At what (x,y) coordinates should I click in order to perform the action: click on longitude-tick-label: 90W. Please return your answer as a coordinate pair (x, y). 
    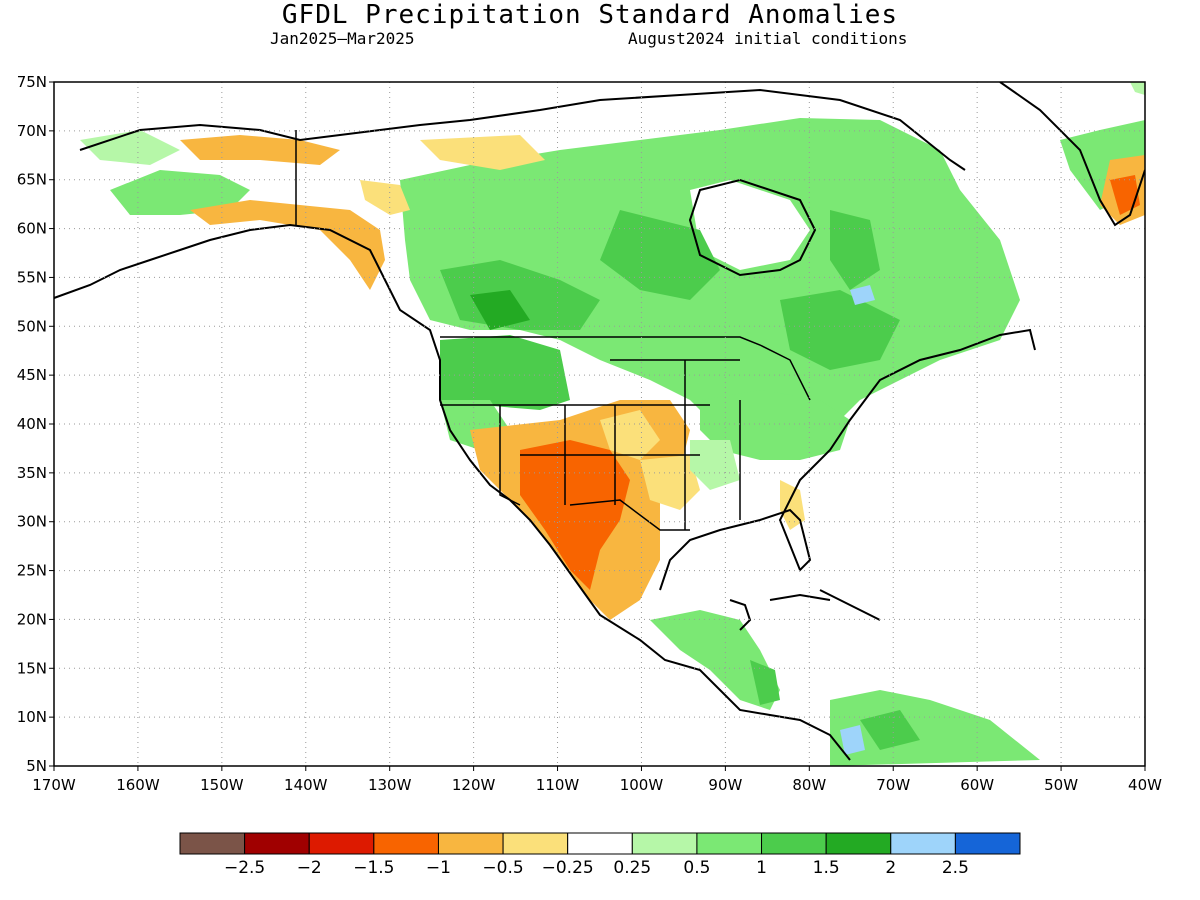
    Looking at the image, I should click on (725, 785).